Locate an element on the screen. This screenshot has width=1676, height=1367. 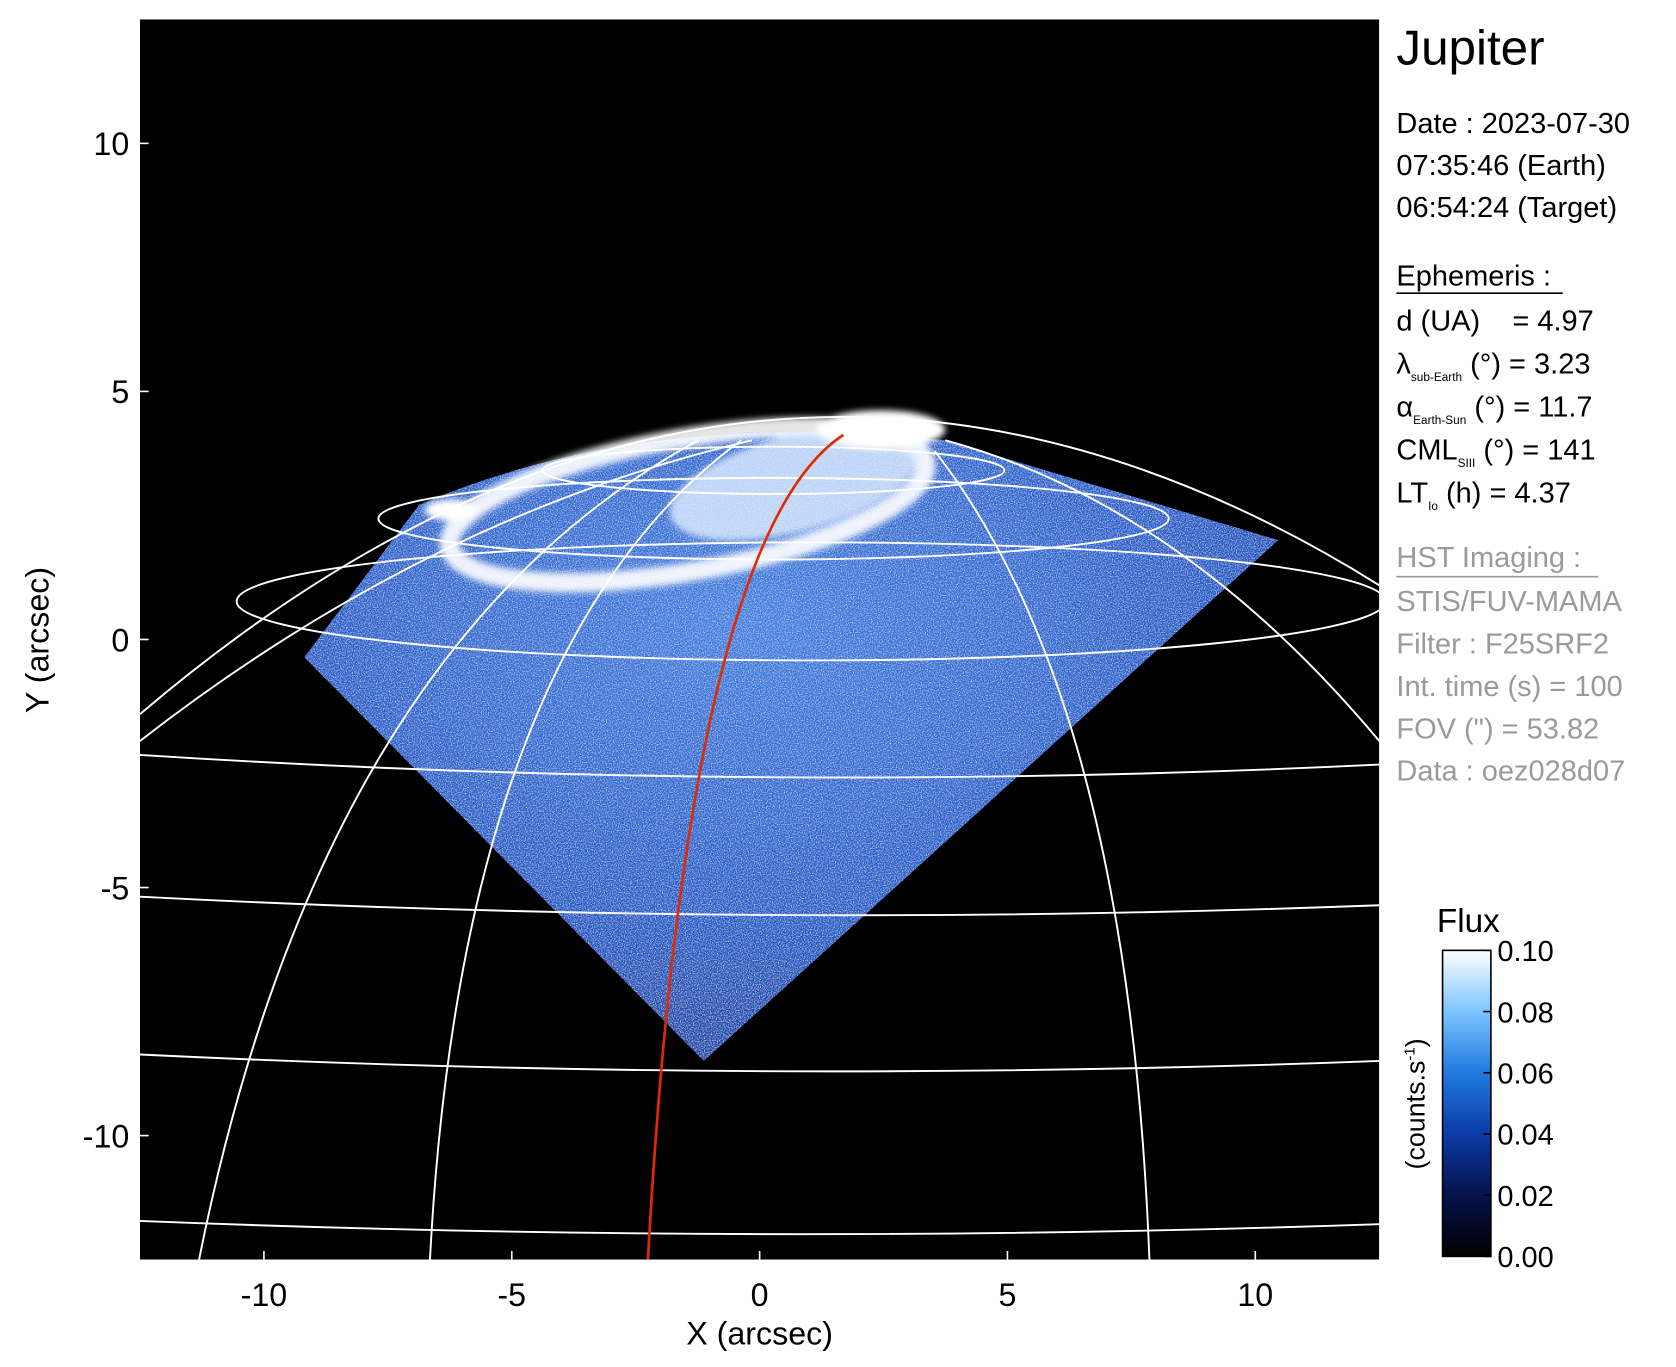
value-text: (°) = 11.7 is located at coordinates (1529, 408).